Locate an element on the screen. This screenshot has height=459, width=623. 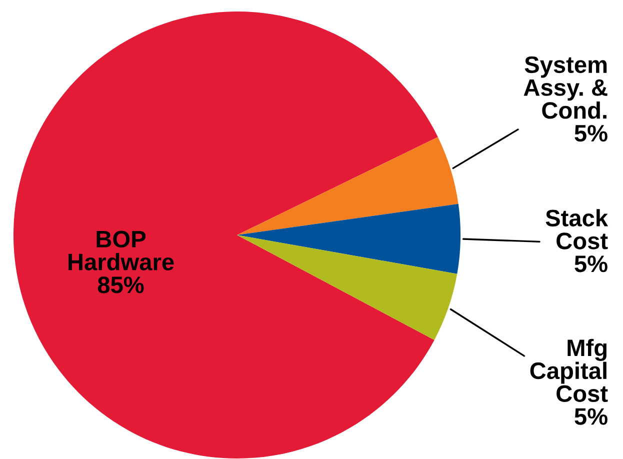
slice-label: System Assy. & Cond. is located at coordinates (566, 87).